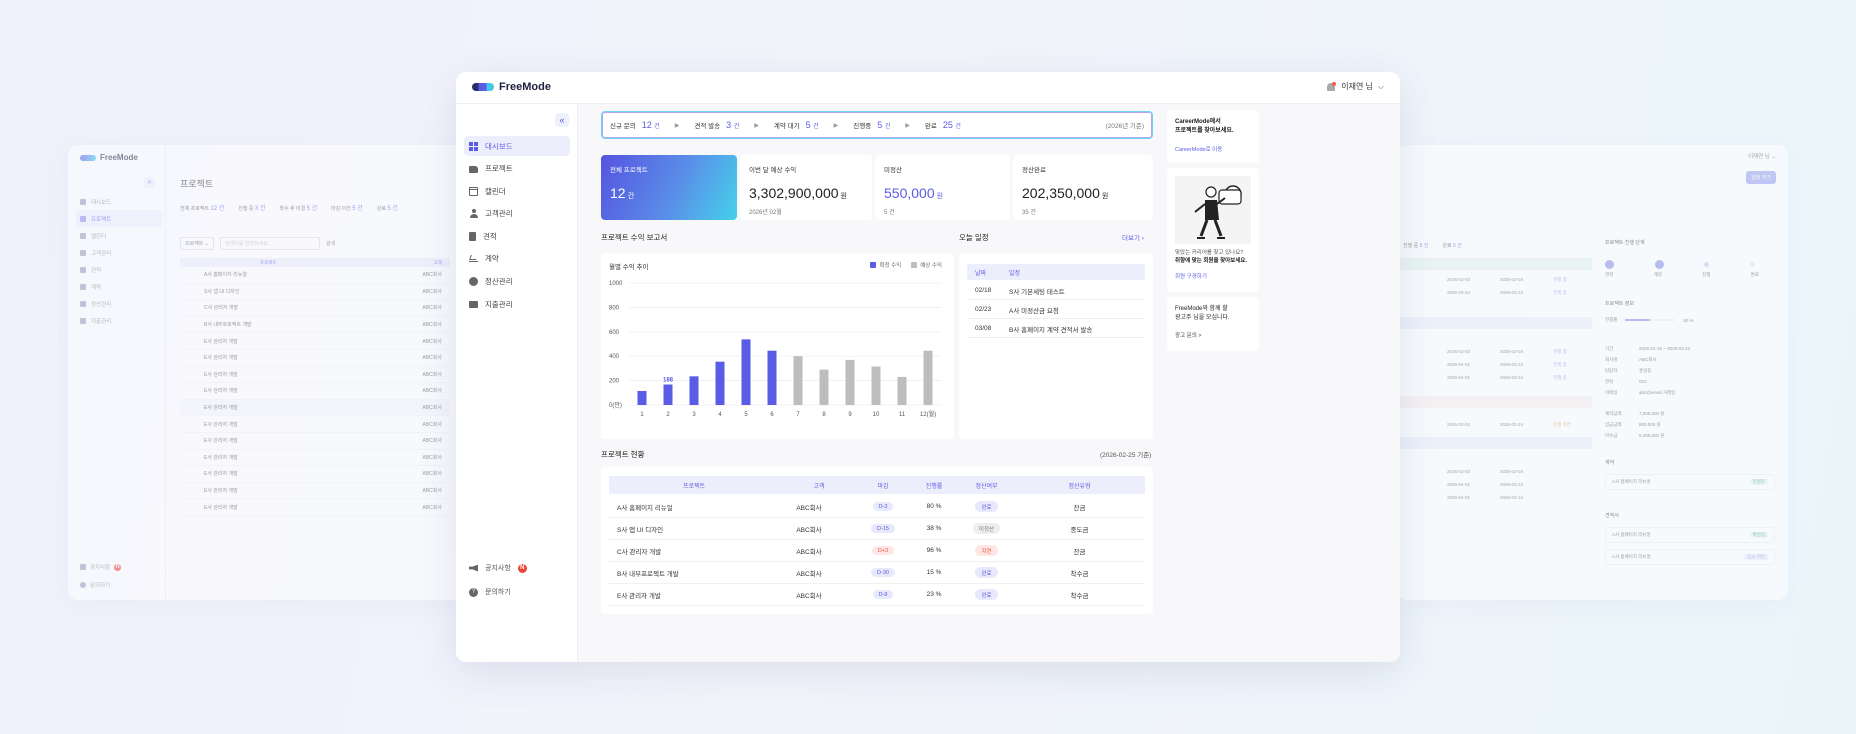 This screenshot has width=1856, height=734. What do you see at coordinates (517, 282) in the screenshot?
I see `sidebar-item-settlements: 정산관리` at bounding box center [517, 282].